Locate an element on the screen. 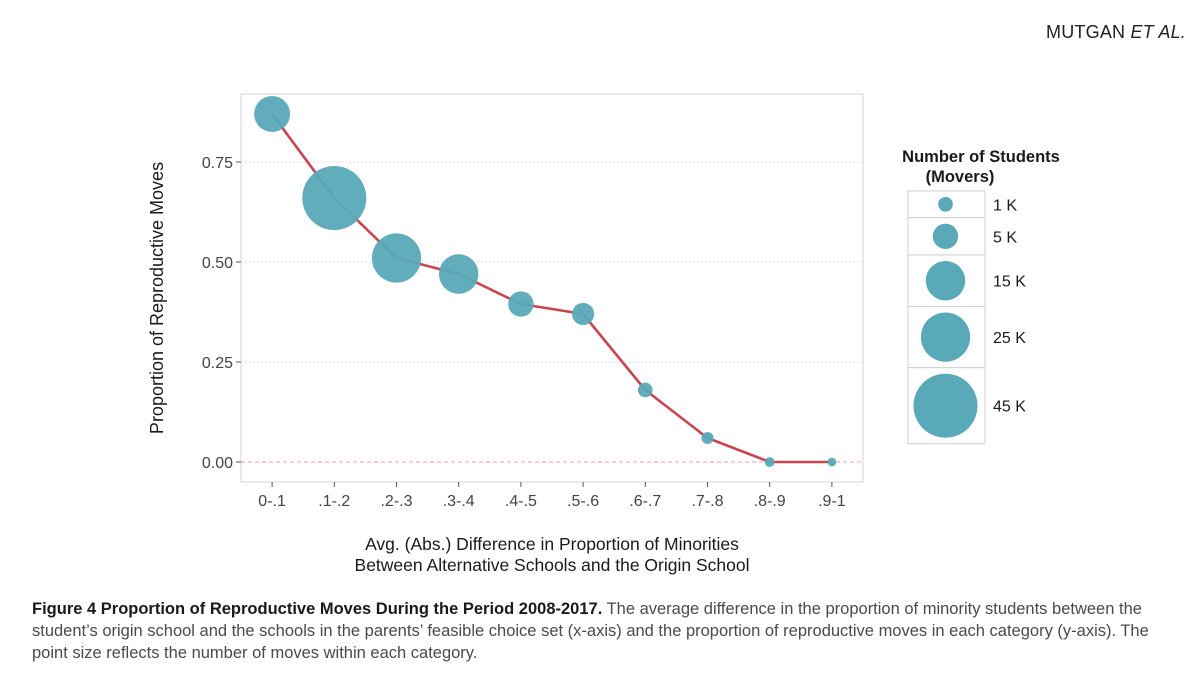 The width and height of the screenshot is (1200, 685). x-tick-label: .9-1 is located at coordinates (832, 501).